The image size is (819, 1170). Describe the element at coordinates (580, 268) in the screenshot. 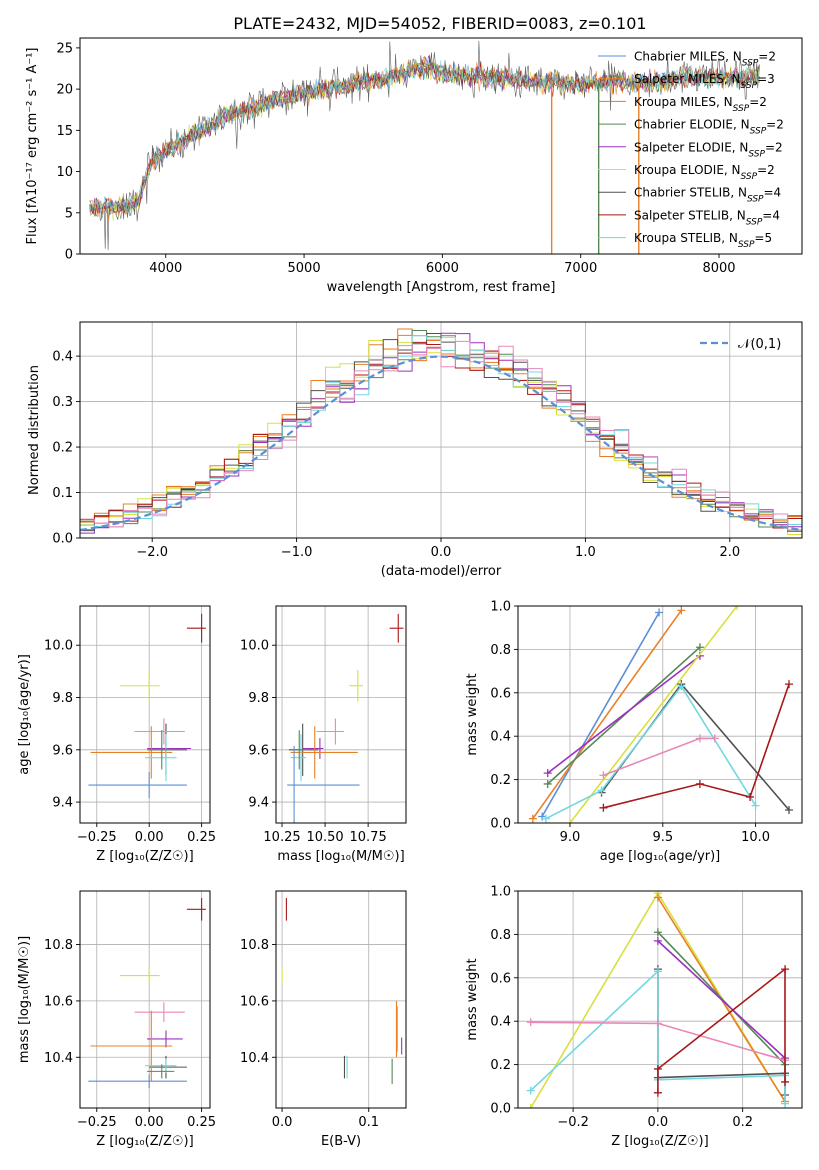

I see `x-tick-label: 7000` at that location.